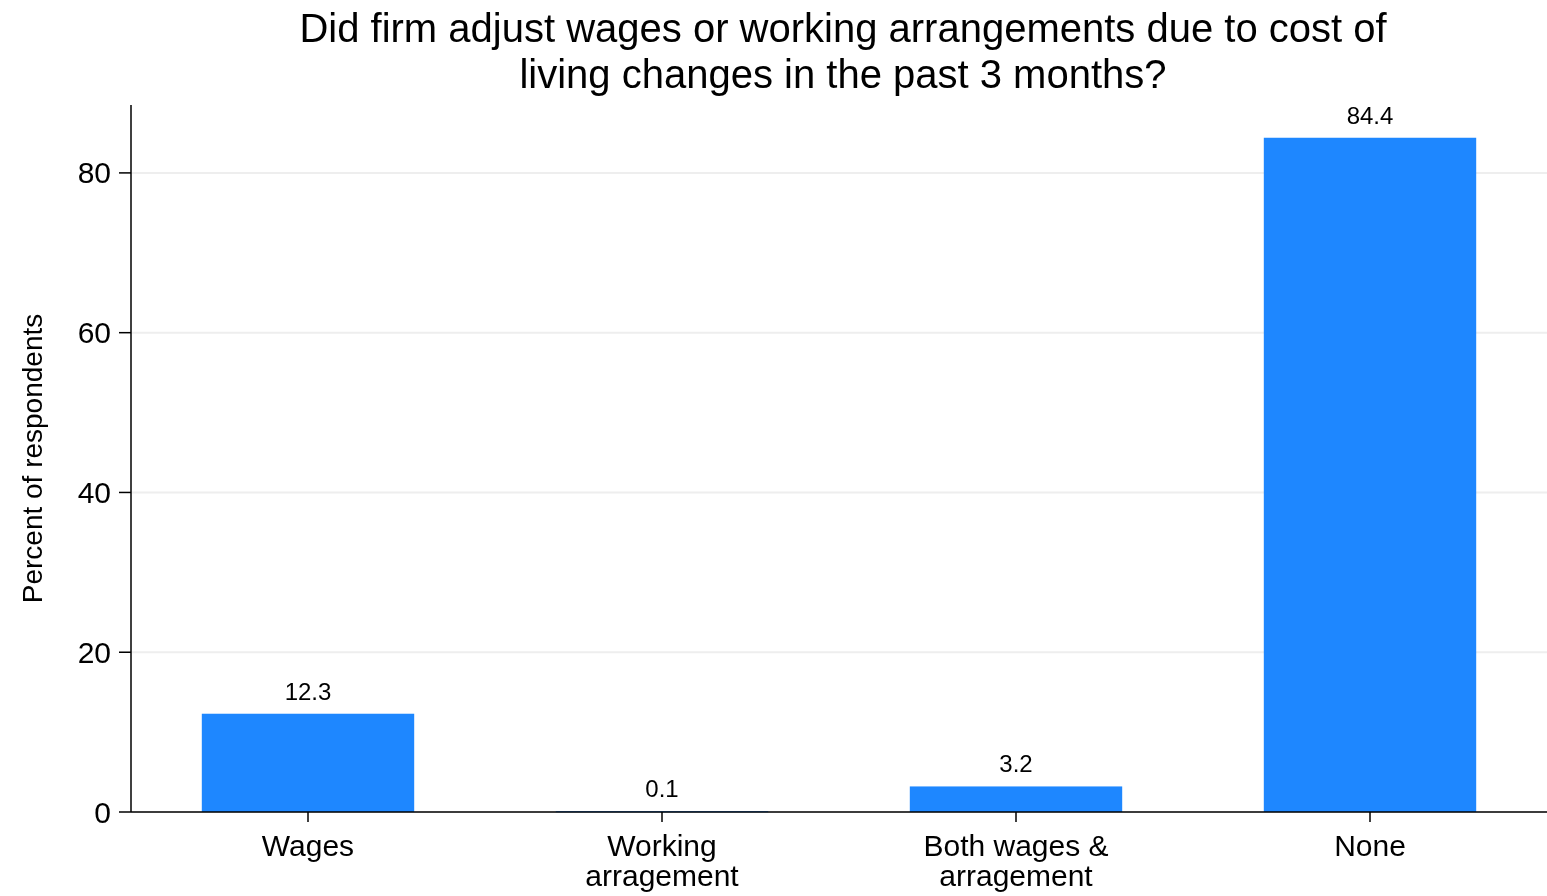  What do you see at coordinates (1016, 764) in the screenshot?
I see `data-label: 3.2` at bounding box center [1016, 764].